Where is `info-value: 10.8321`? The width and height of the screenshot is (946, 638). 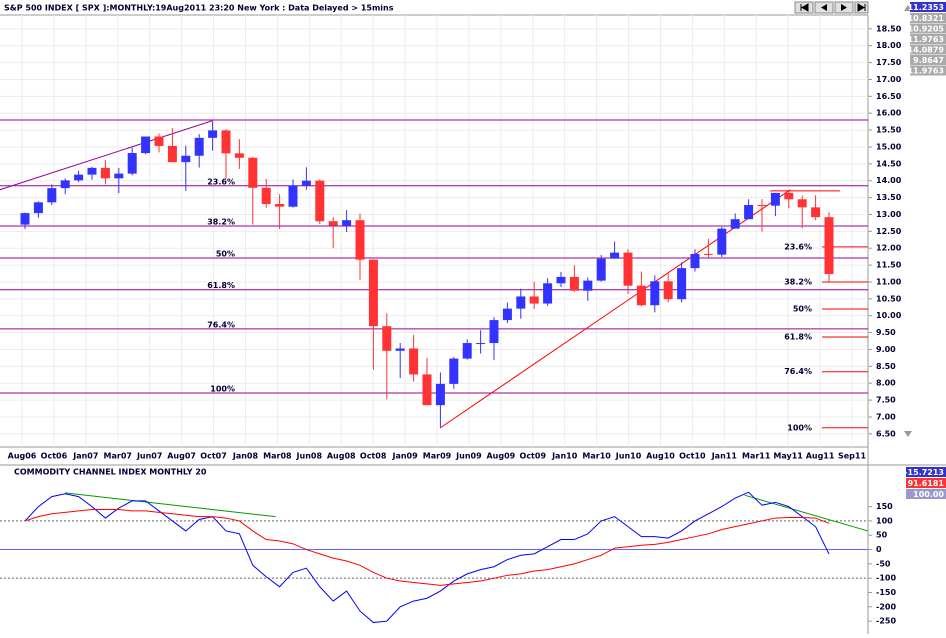
info-value: 10.8321 is located at coordinates (926, 18).